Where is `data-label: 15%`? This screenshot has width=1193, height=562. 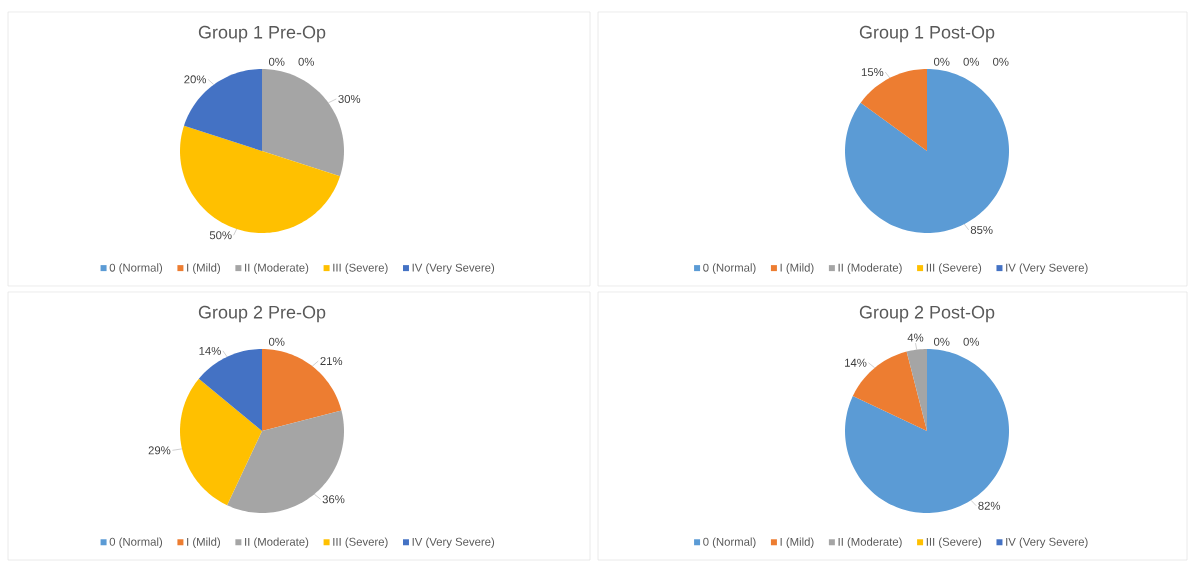
data-label: 15% is located at coordinates (872, 72).